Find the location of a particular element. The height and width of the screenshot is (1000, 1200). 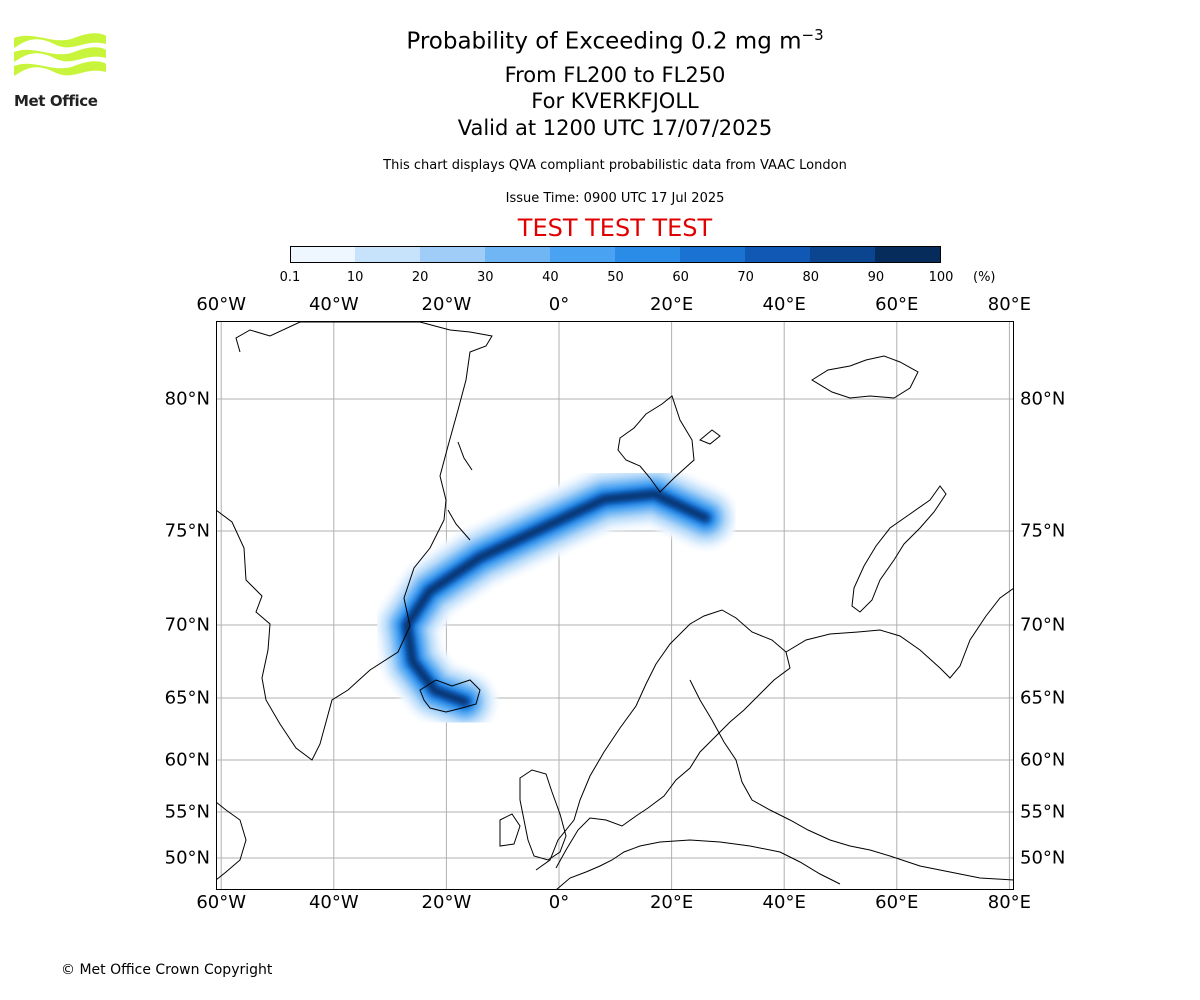

longitude-label-bottom: 20°E is located at coordinates (671, 902).